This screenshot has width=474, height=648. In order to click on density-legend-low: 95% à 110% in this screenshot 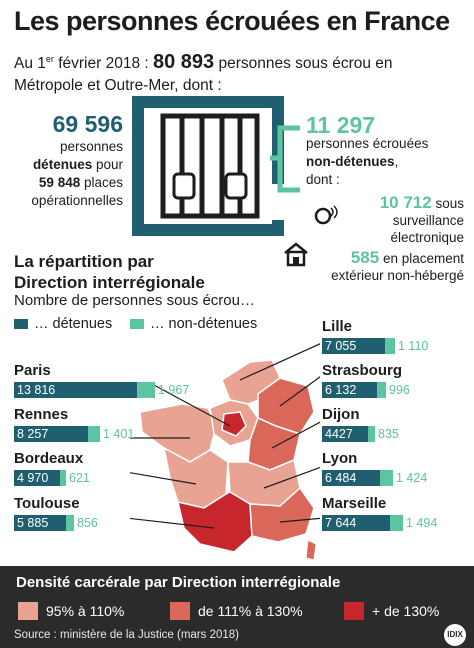, I will do `click(71, 611)`.